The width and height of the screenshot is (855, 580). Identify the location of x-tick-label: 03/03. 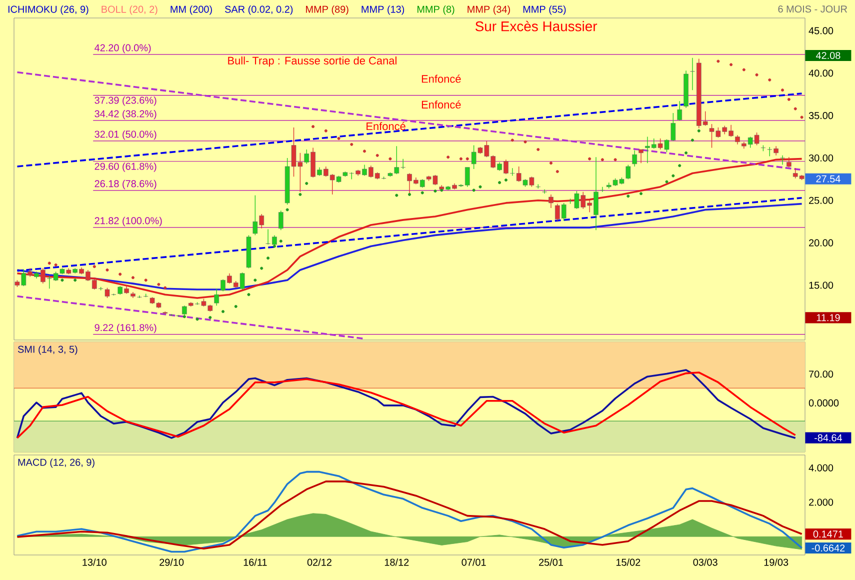
(705, 562).